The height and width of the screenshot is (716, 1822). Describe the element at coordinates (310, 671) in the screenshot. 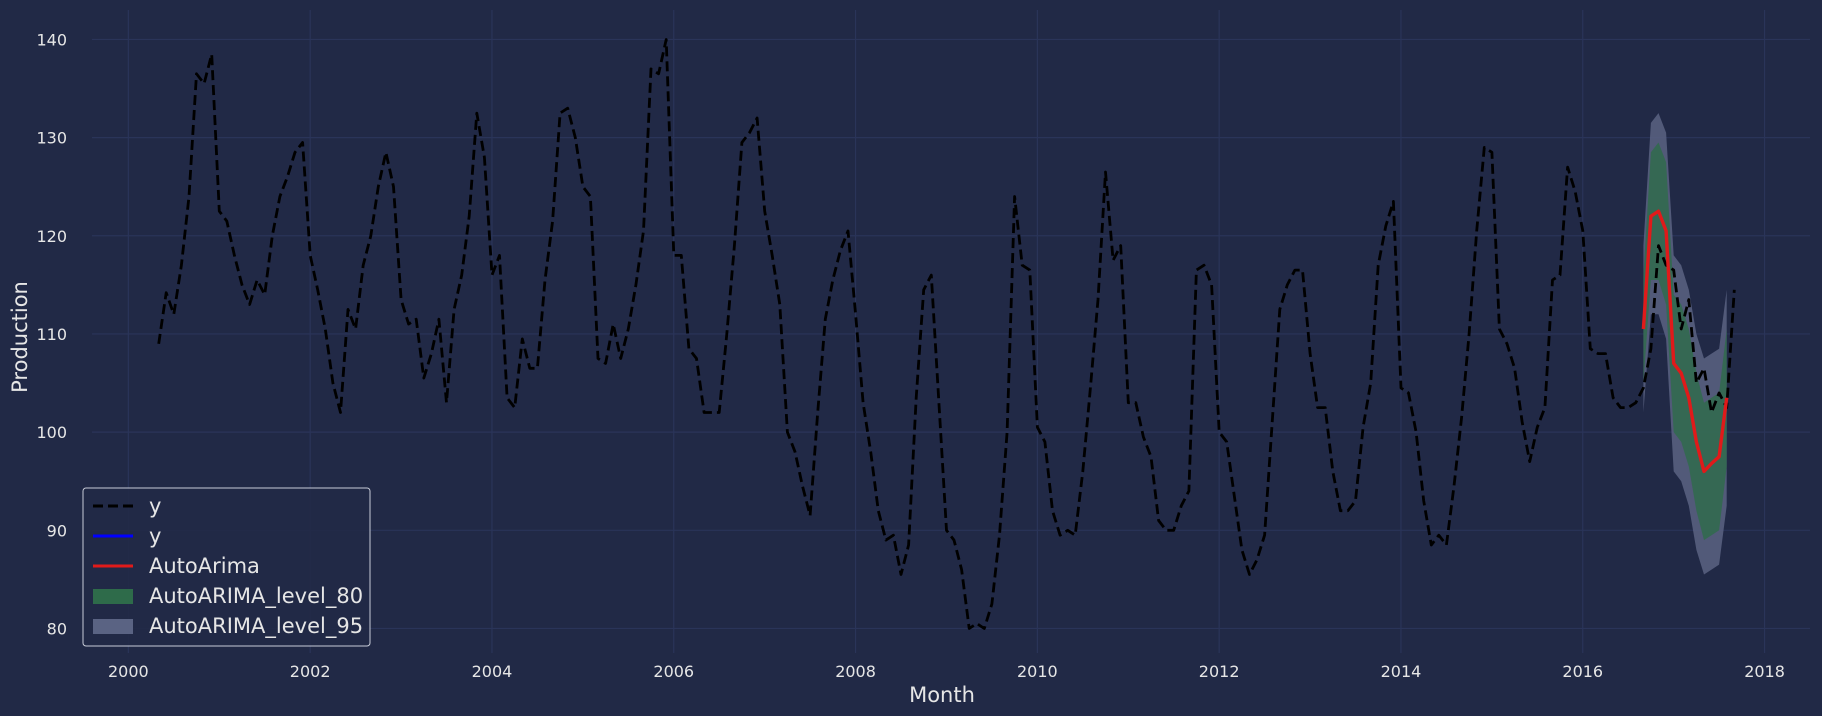

I see `x-tick-label: 2002` at that location.